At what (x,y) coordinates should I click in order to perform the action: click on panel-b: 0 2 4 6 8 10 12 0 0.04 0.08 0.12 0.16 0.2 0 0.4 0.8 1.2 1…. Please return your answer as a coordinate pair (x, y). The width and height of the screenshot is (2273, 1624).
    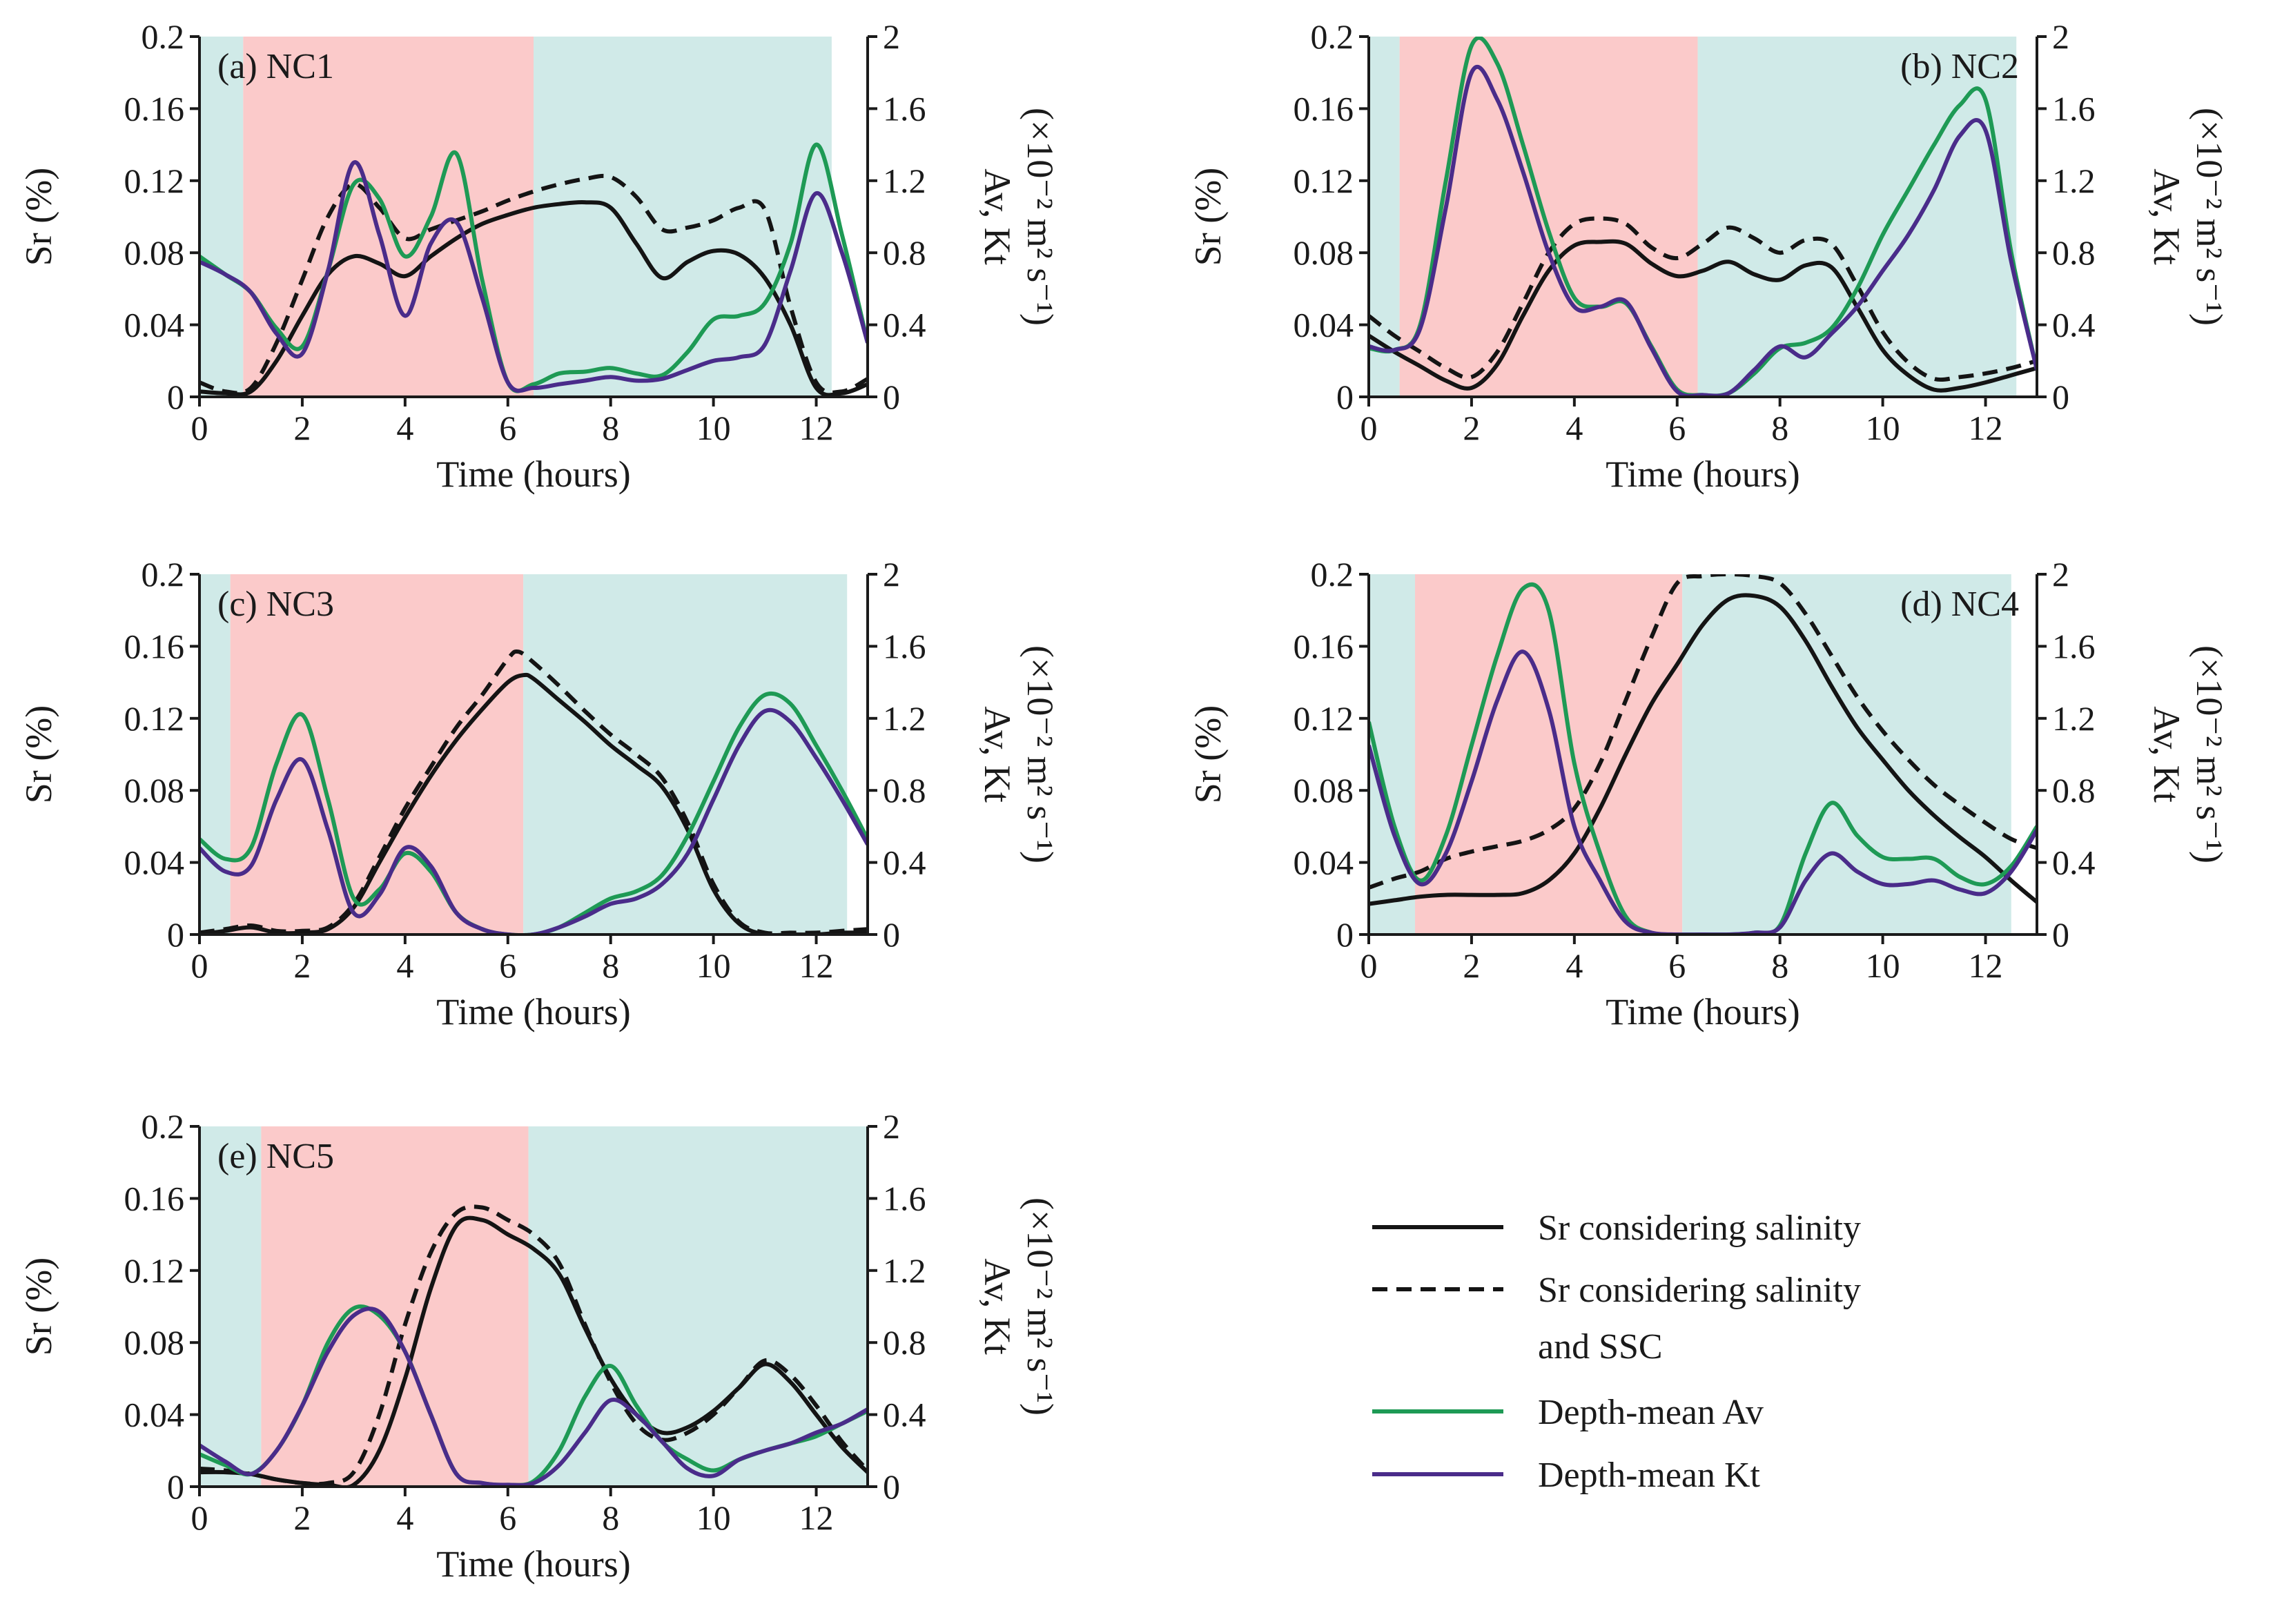
    Looking at the image, I should click on (1708, 256).